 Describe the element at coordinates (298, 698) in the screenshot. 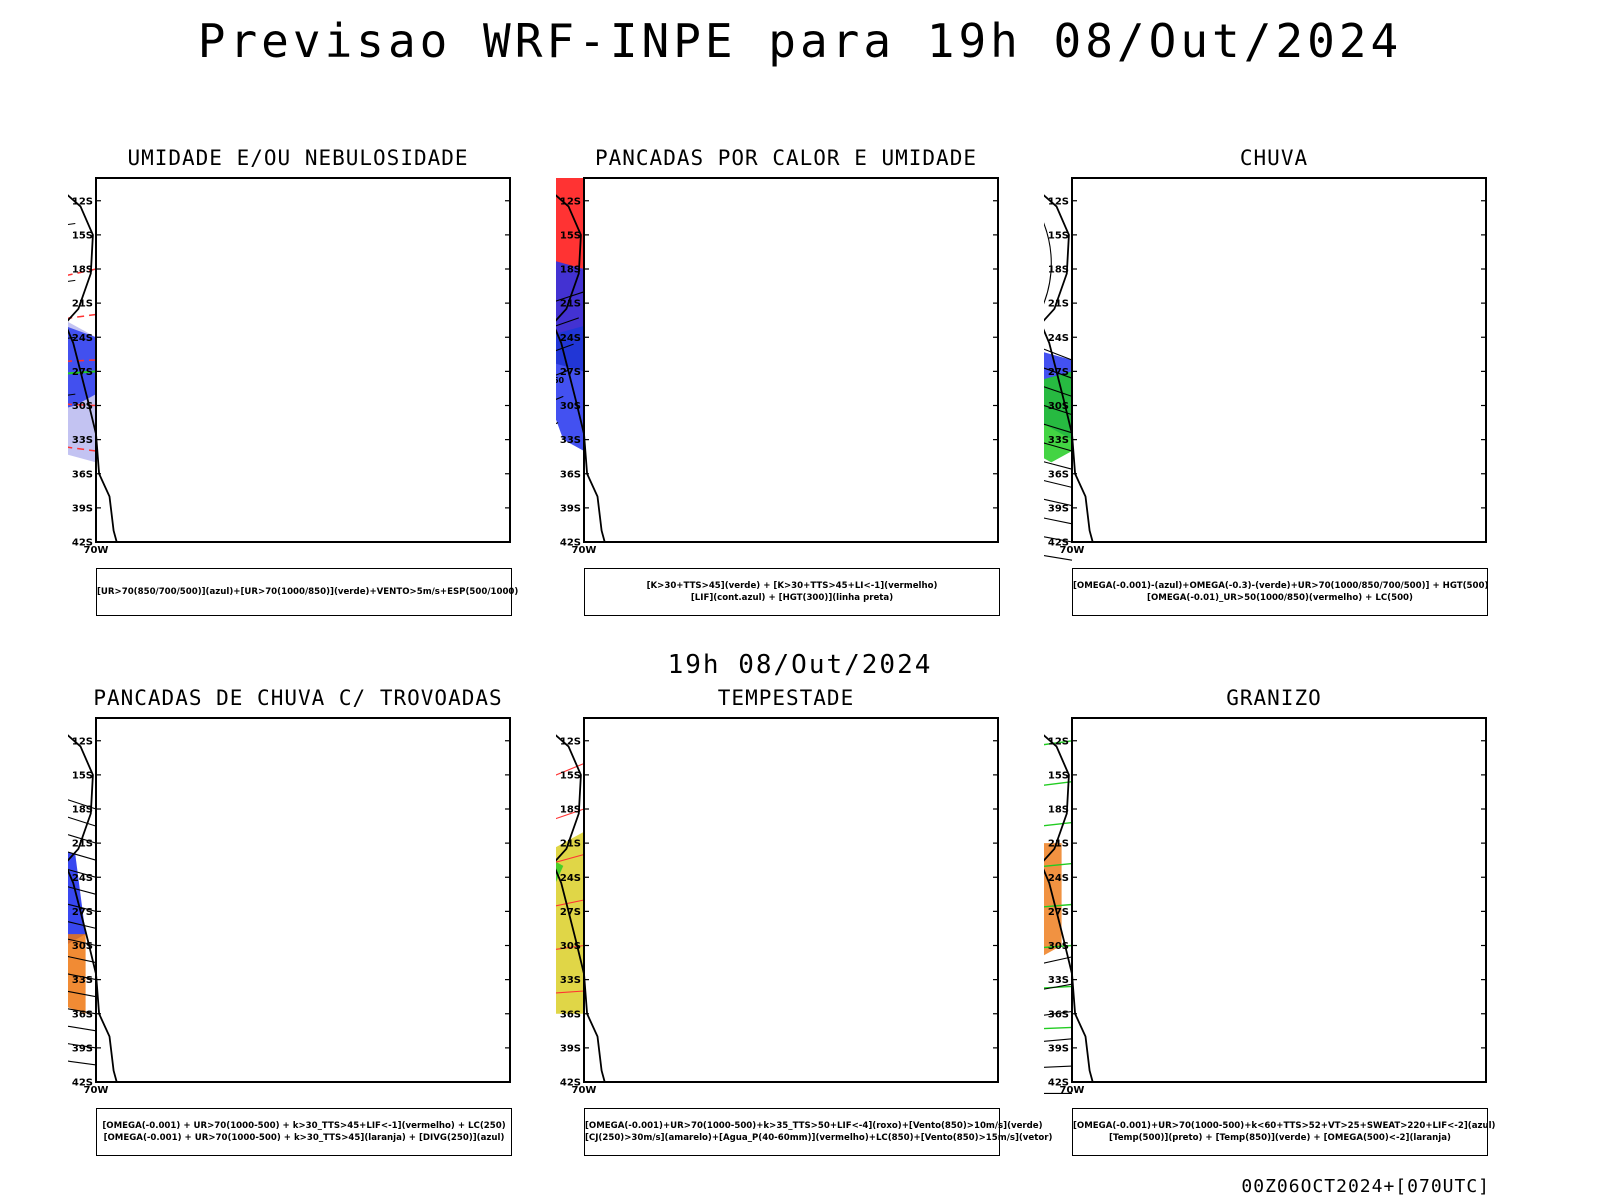

I see `panel-title: PANCADAS DE CHUVA C/ TROVOADAS` at that location.